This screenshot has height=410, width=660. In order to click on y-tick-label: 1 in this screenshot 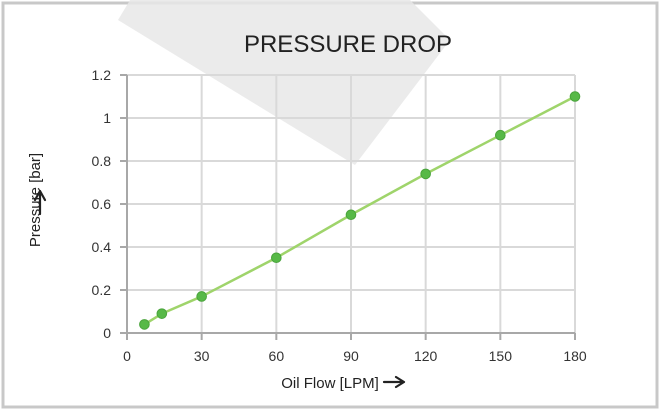, I will do `click(107, 118)`.